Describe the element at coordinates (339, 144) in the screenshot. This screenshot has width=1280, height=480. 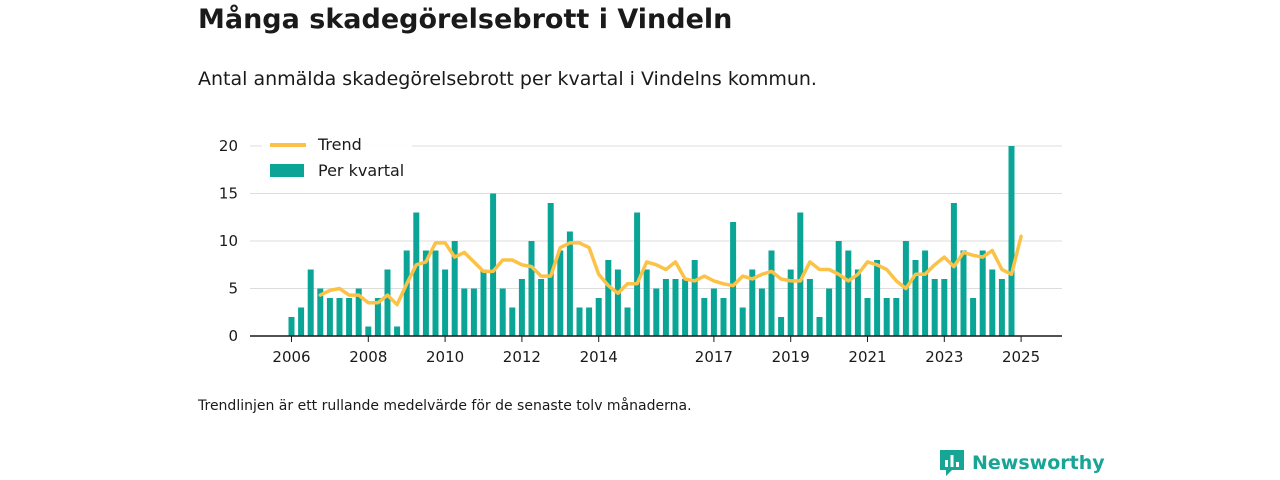
I see `legend-label-trend: Trend` at that location.